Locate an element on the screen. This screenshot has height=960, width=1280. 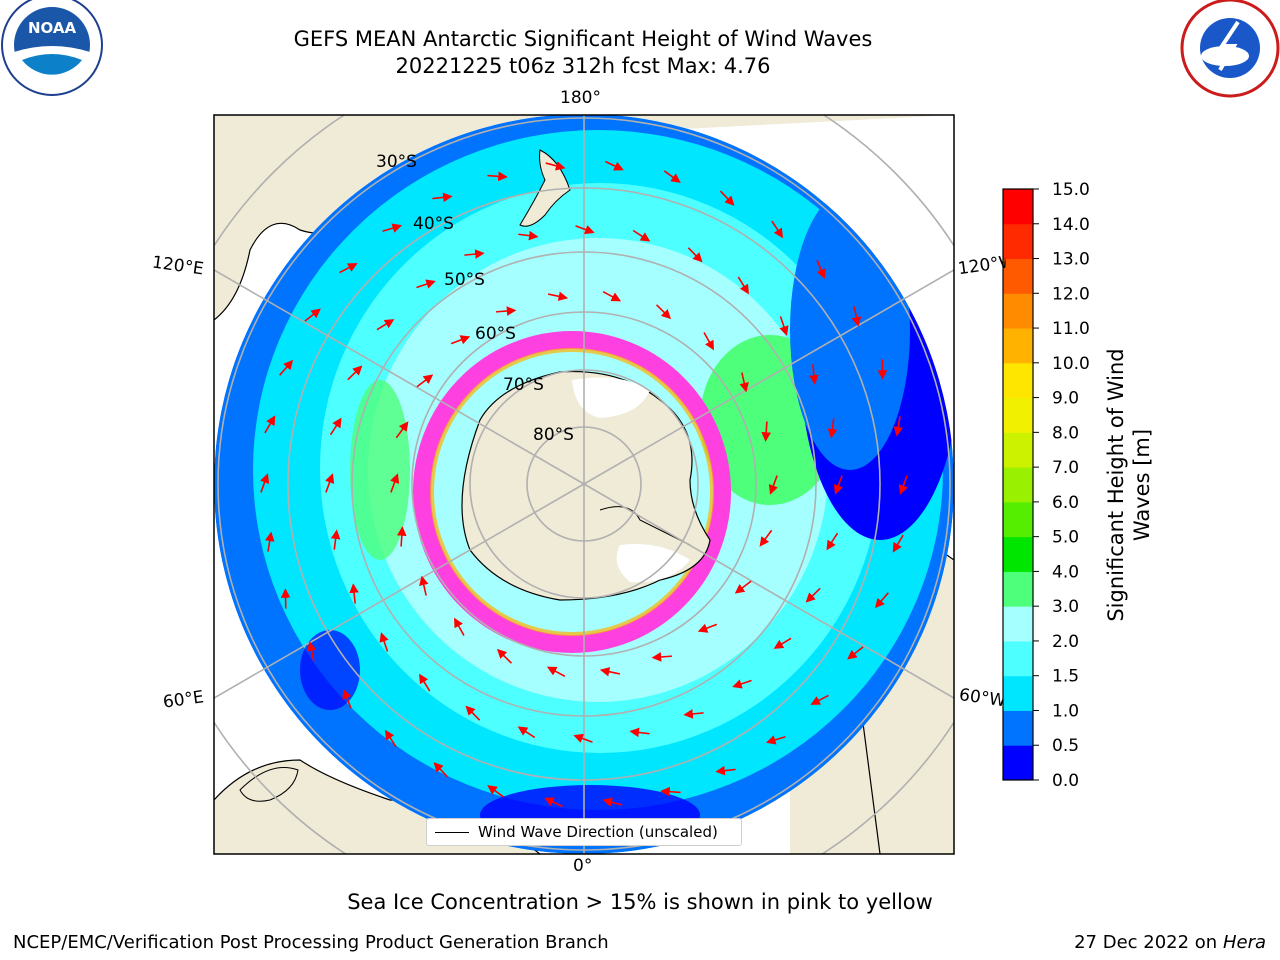
latitude-label-80s: 80°S is located at coordinates (553, 435).